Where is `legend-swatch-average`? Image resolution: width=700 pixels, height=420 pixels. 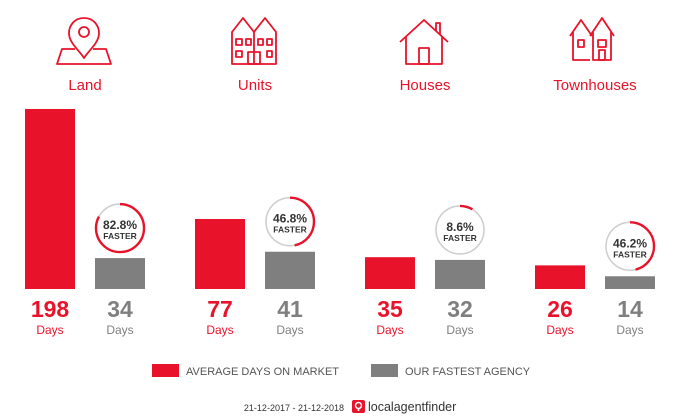
legend-swatch-average is located at coordinates (165, 370).